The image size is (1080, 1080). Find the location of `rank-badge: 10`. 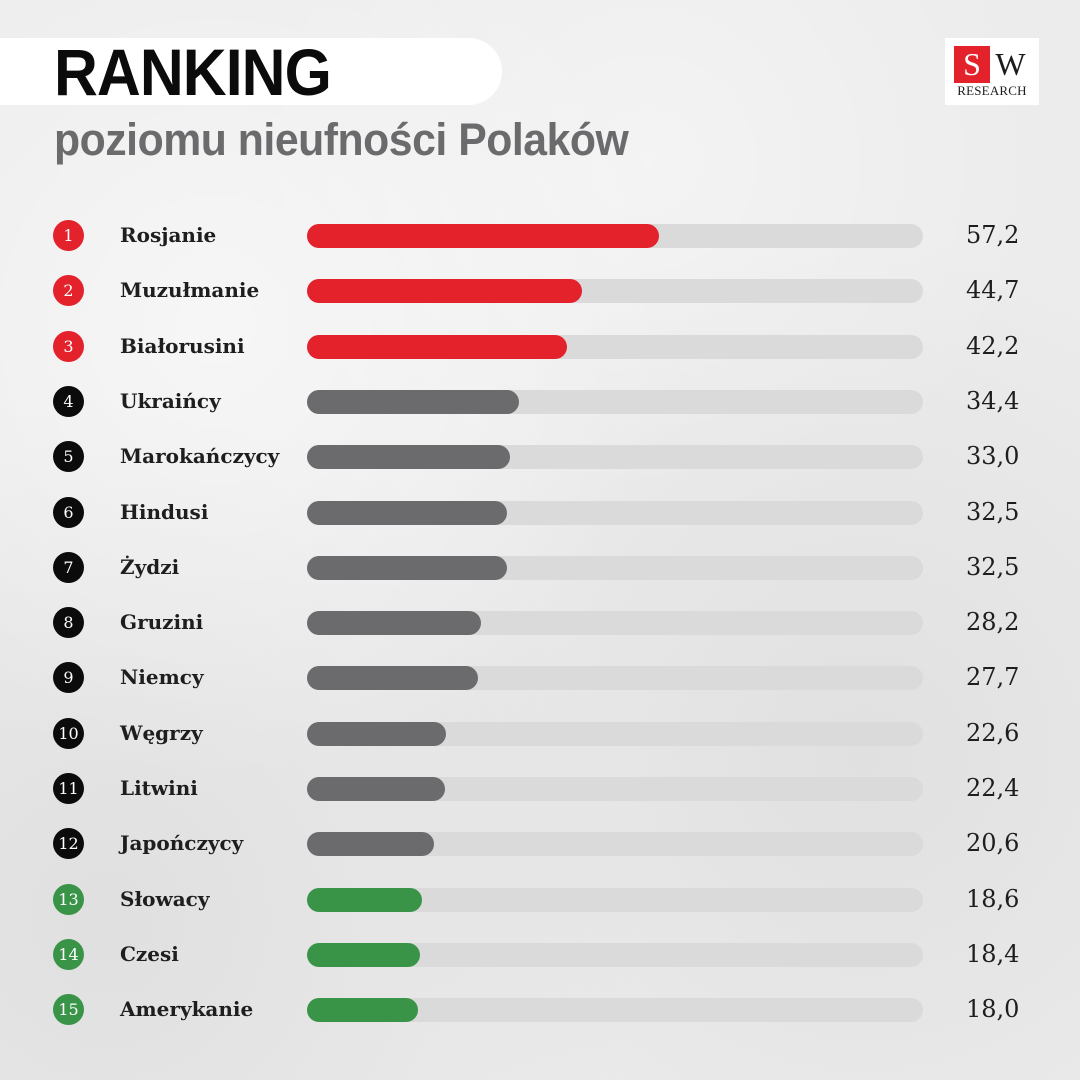

rank-badge: 10 is located at coordinates (68, 733).